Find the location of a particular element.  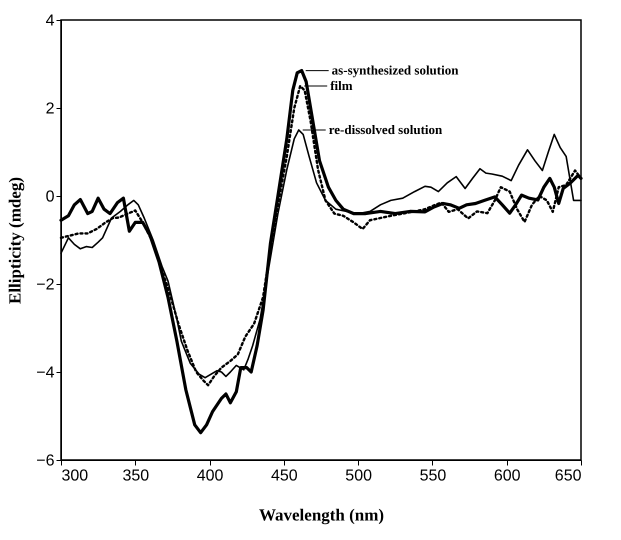

annotation: re-dissolved solution is located at coordinates (386, 129).